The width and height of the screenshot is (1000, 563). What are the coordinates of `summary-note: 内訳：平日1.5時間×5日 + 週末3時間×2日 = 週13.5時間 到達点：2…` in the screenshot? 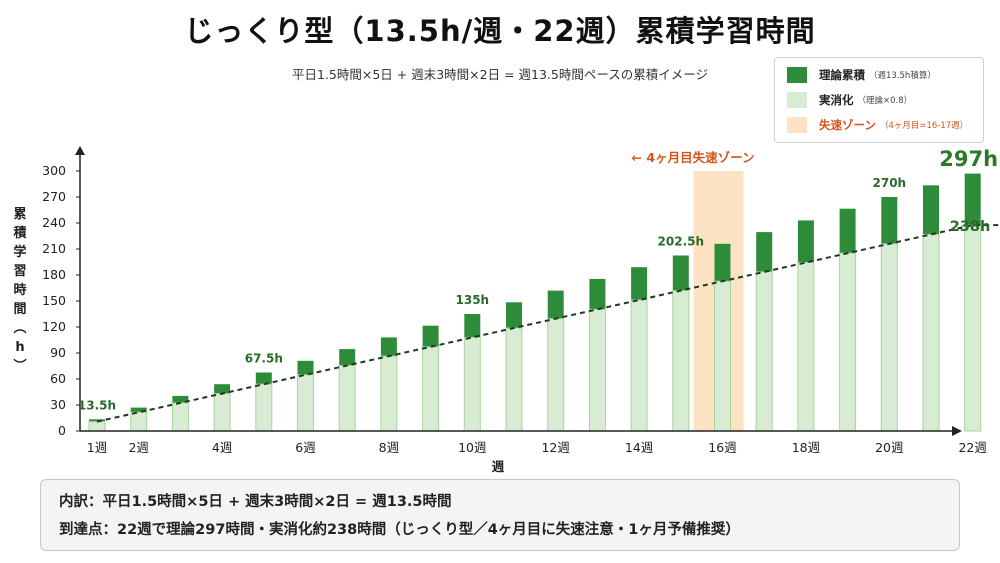 It's located at (500, 515).